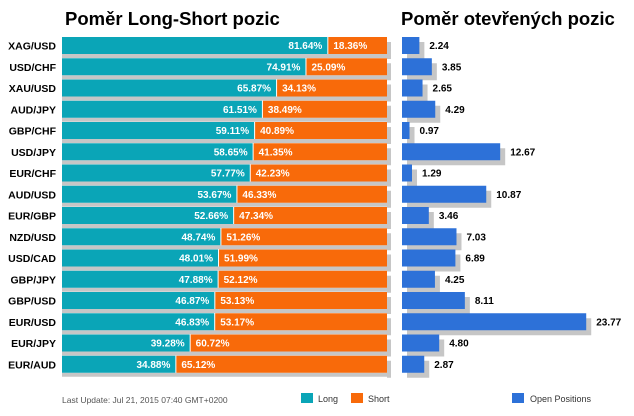 Image resolution: width=634 pixels, height=416 pixels. I want to click on pair-label: XAG/USD, so click(32, 47).